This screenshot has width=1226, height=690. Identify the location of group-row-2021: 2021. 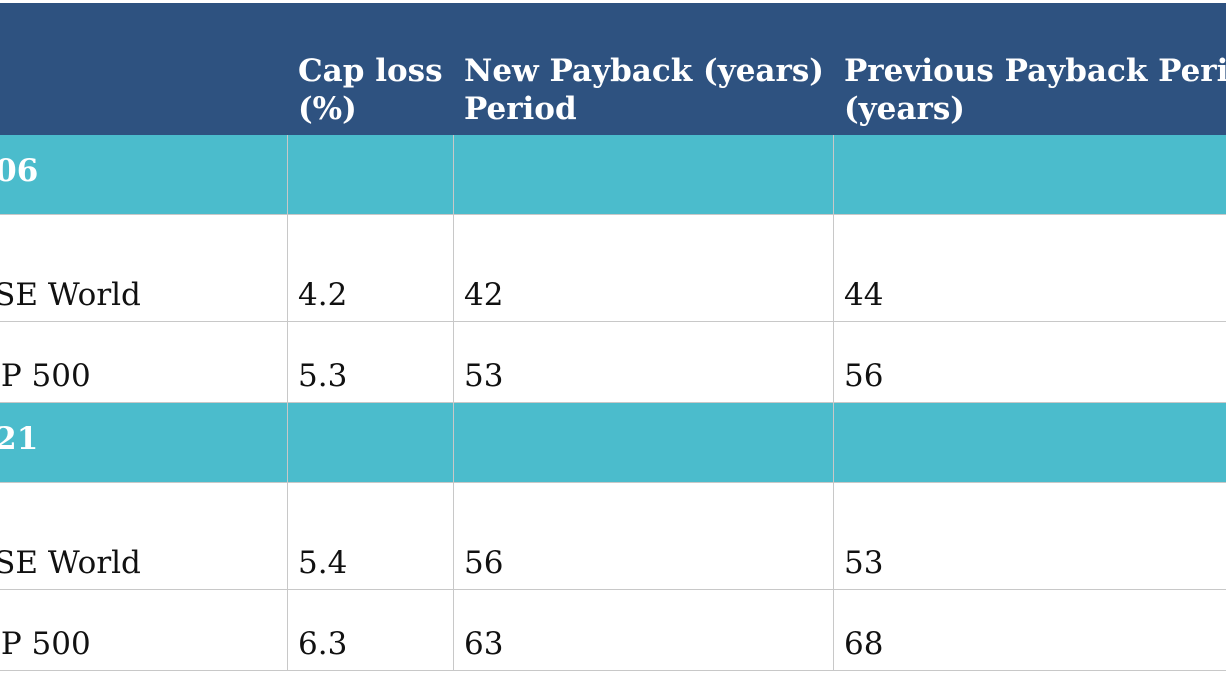
(613, 442).